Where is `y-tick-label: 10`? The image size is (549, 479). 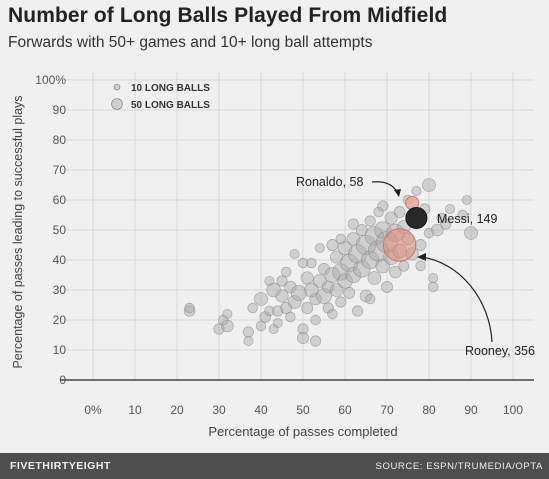 y-tick-label: 10 is located at coordinates (60, 350).